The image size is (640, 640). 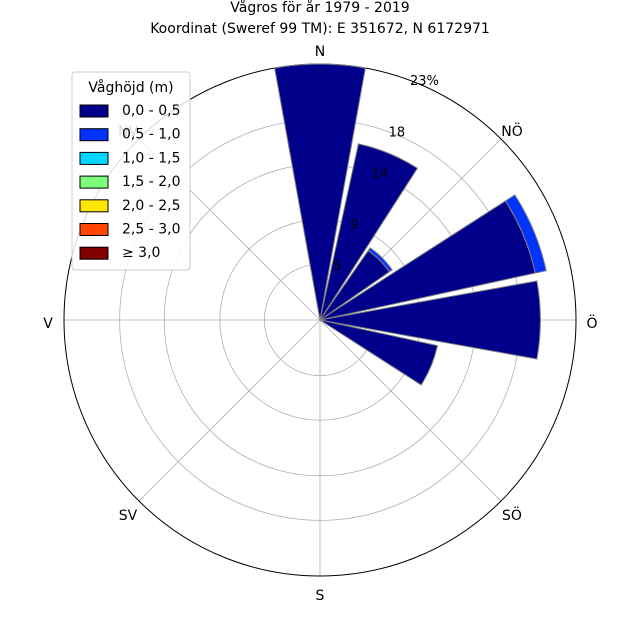 What do you see at coordinates (512, 131) in the screenshot?
I see `direction-label: NÖ` at bounding box center [512, 131].